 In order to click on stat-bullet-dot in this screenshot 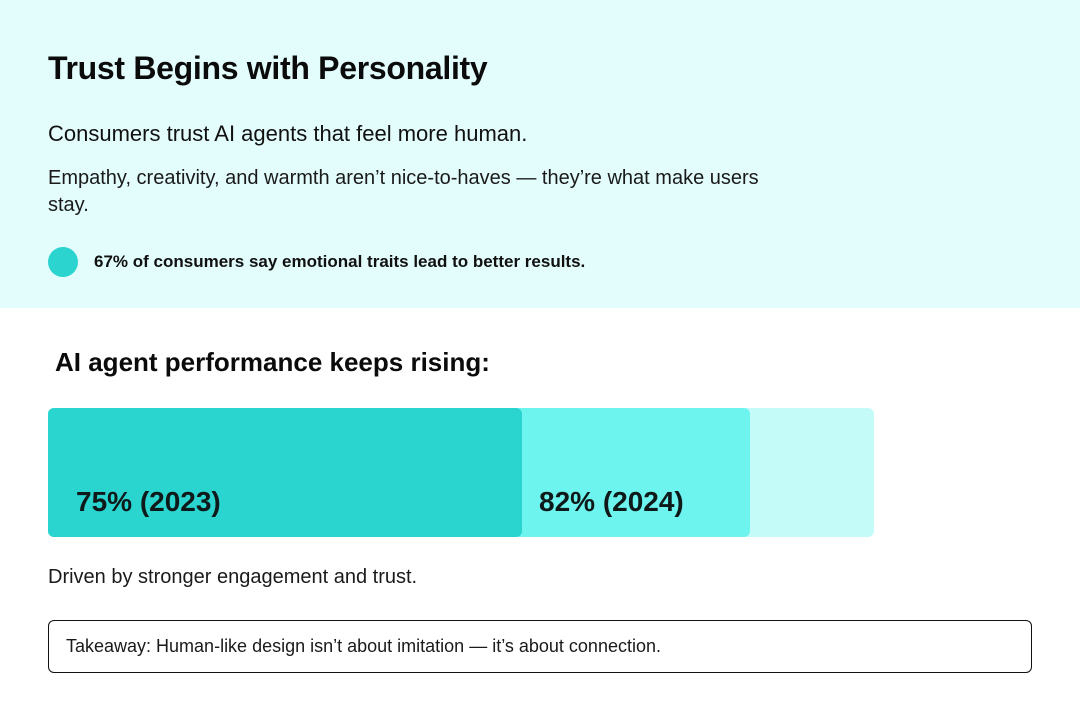, I will do `click(63, 262)`.